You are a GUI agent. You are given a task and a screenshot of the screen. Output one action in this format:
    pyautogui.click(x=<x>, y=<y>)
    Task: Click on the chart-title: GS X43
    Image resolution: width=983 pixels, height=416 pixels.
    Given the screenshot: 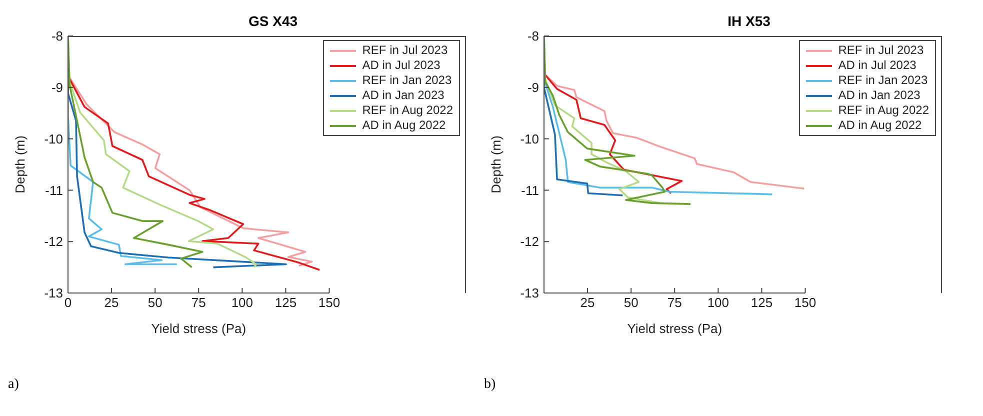 What is the action you would take?
    pyautogui.click(x=273, y=21)
    